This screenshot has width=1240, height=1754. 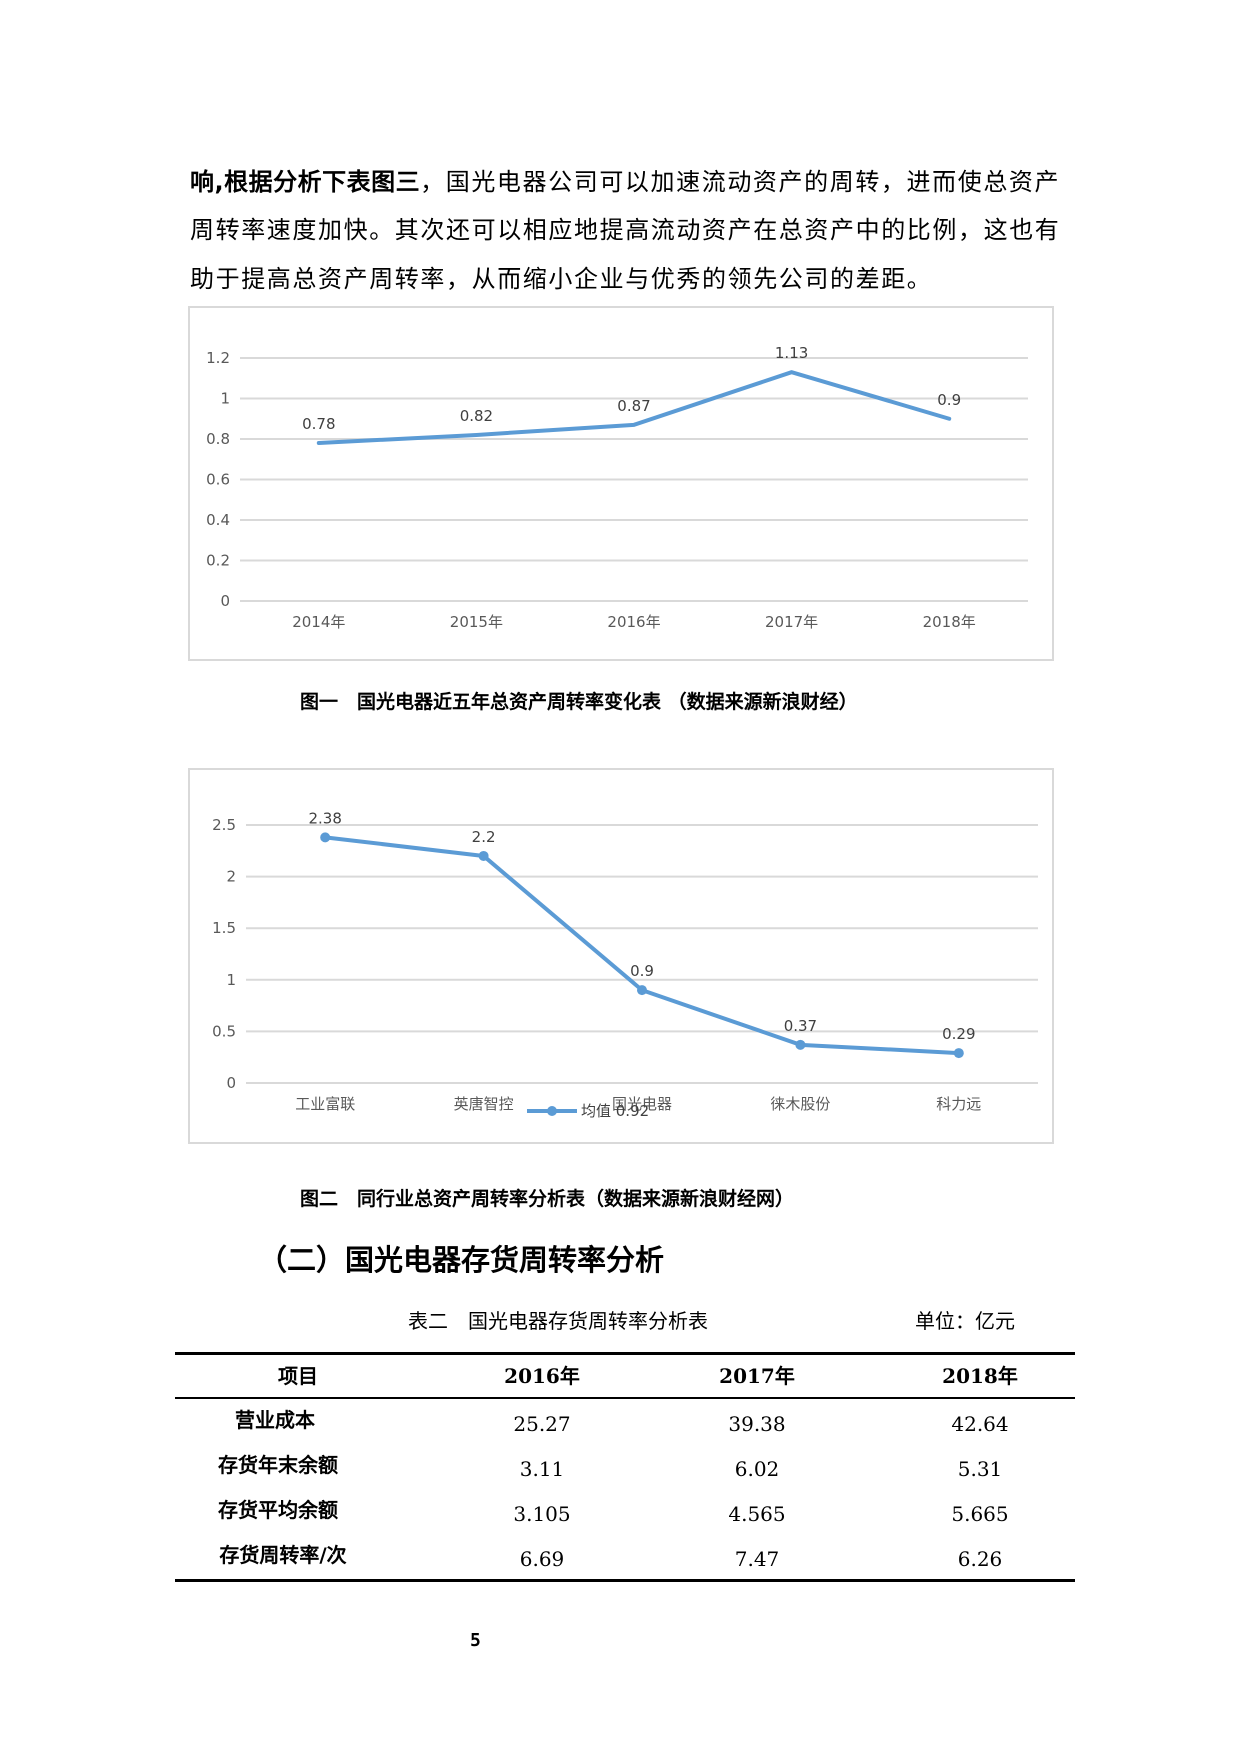 What do you see at coordinates (278, 1510) in the screenshot?
I see `row-label: 存货平均余额` at bounding box center [278, 1510].